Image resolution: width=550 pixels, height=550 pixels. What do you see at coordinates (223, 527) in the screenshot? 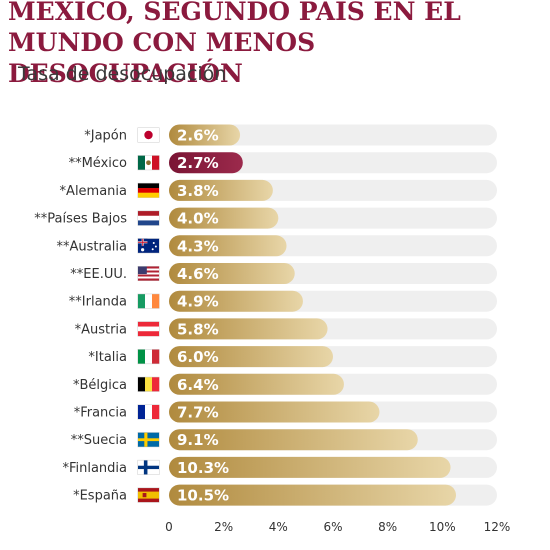
I see `x-tick-label: 2%` at bounding box center [223, 527].